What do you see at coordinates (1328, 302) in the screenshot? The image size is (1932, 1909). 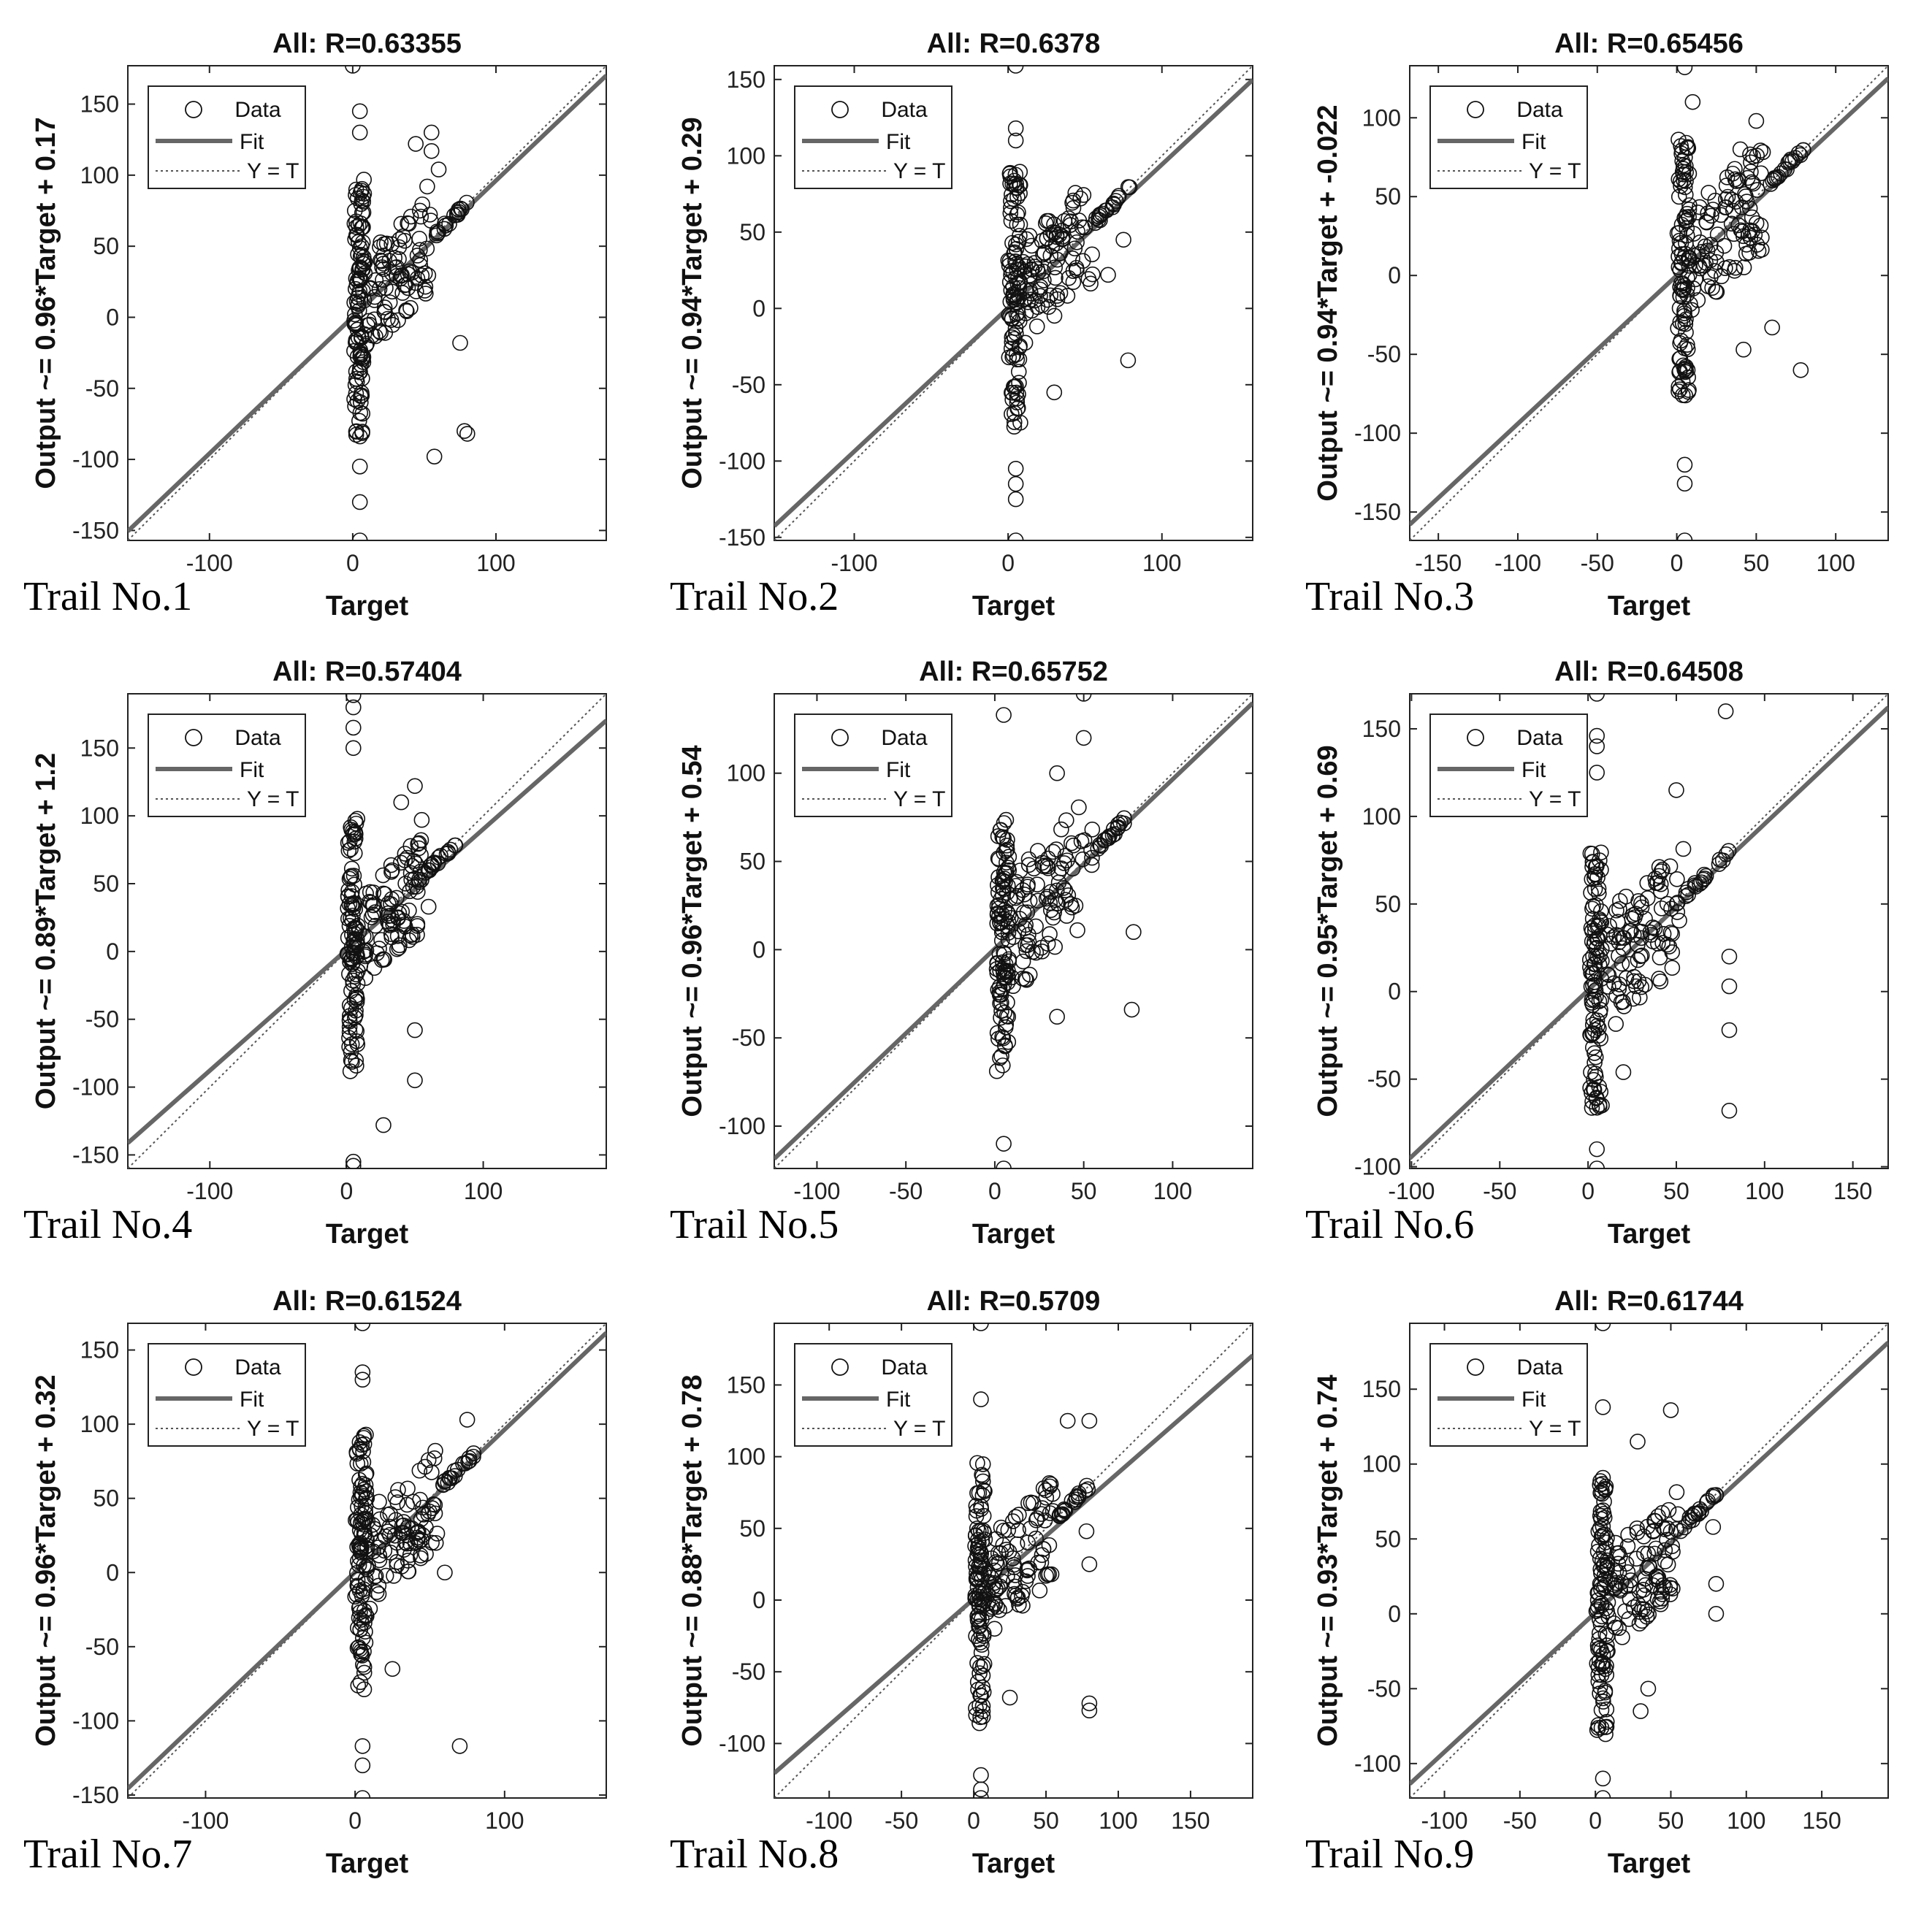 I see `y-axis-label: Output ~= 0.94*Target + -0.022` at bounding box center [1328, 302].